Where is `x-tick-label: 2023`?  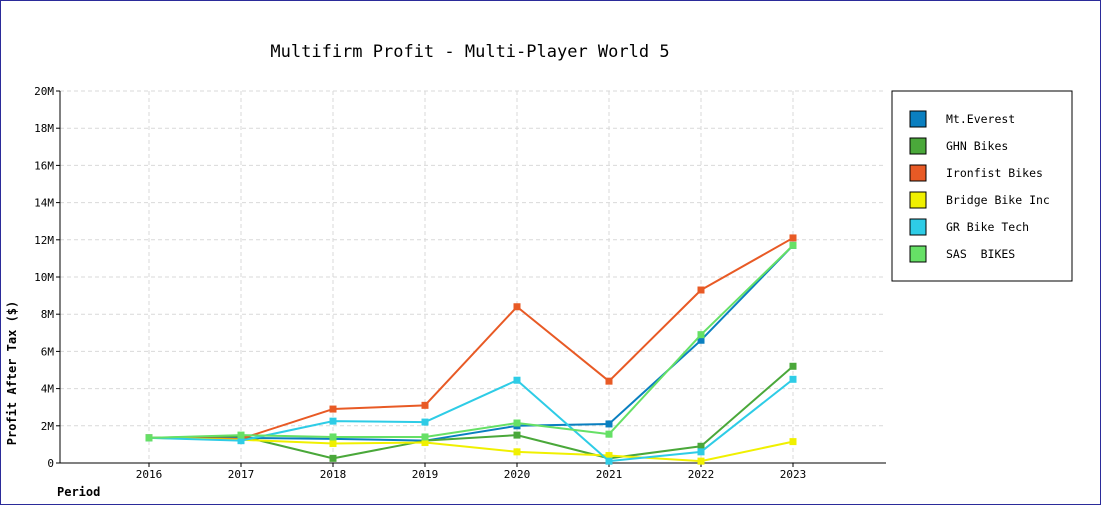 x-tick-label: 2023 is located at coordinates (793, 474).